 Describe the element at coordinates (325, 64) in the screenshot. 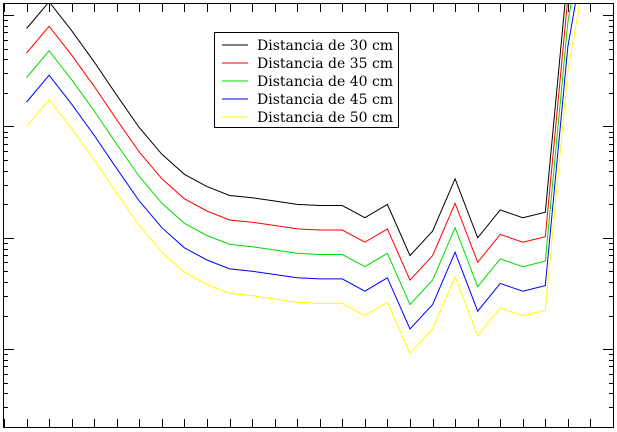

I see `legend-label-2: Distancia de 35 cm` at that location.